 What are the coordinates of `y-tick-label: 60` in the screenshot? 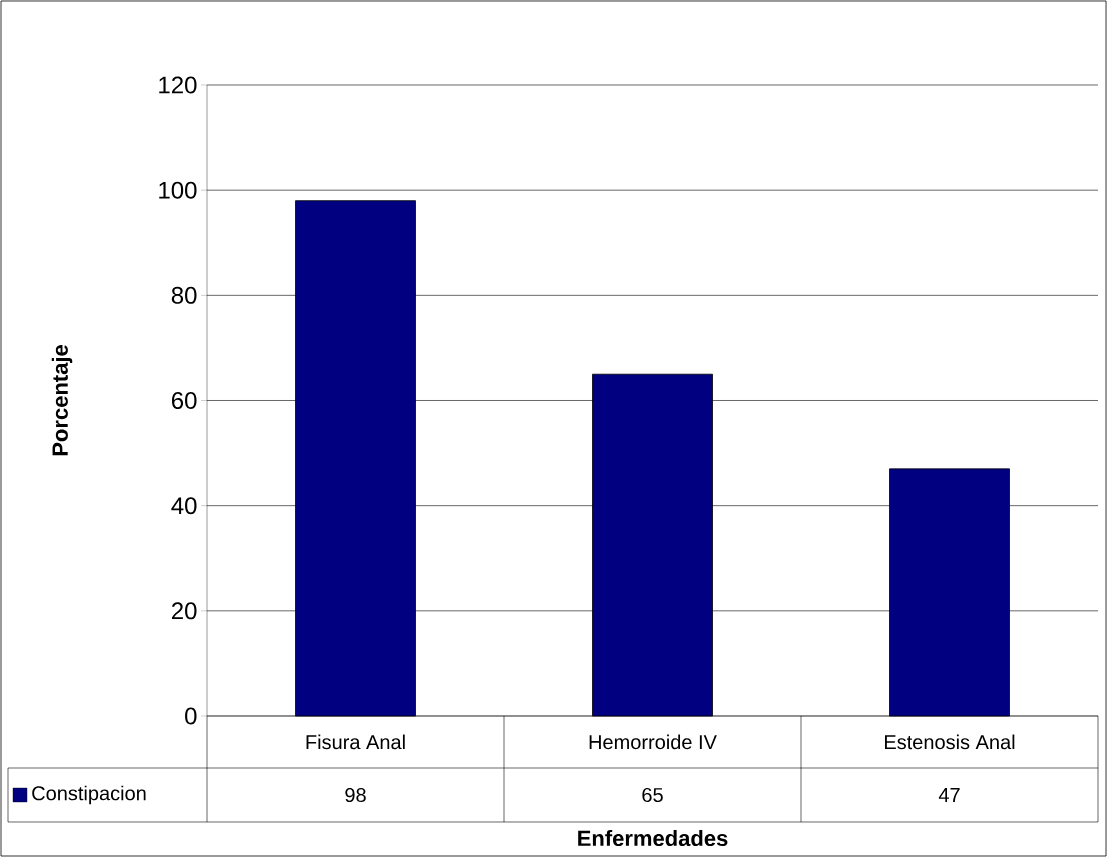 It's located at (184, 400).